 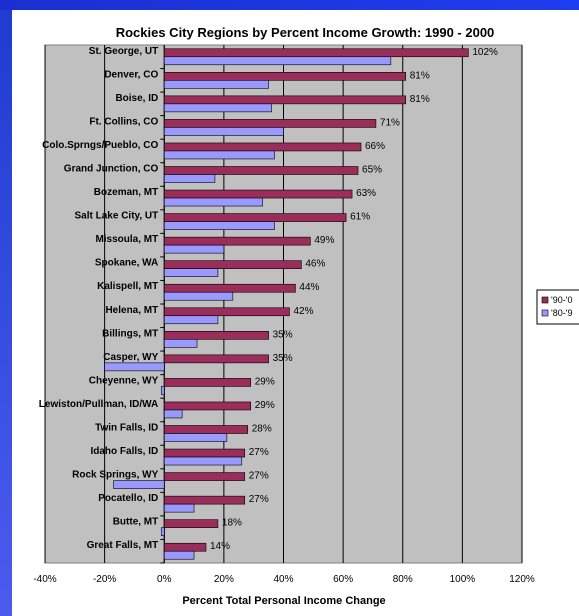 What do you see at coordinates (561, 313) in the screenshot?
I see `legend-label-80s: '80-'9` at bounding box center [561, 313].